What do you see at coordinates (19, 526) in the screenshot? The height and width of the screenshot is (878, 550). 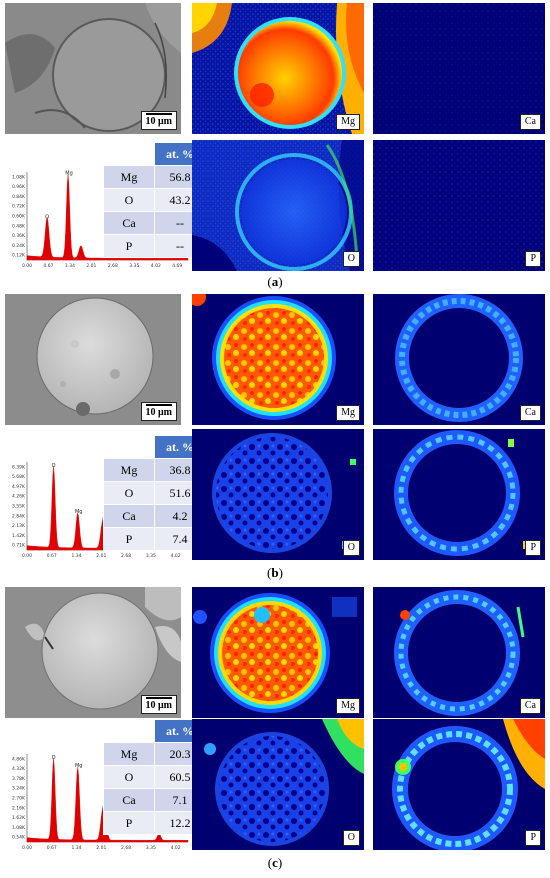 I see `y-tick-label: 2.13K` at bounding box center [19, 526].